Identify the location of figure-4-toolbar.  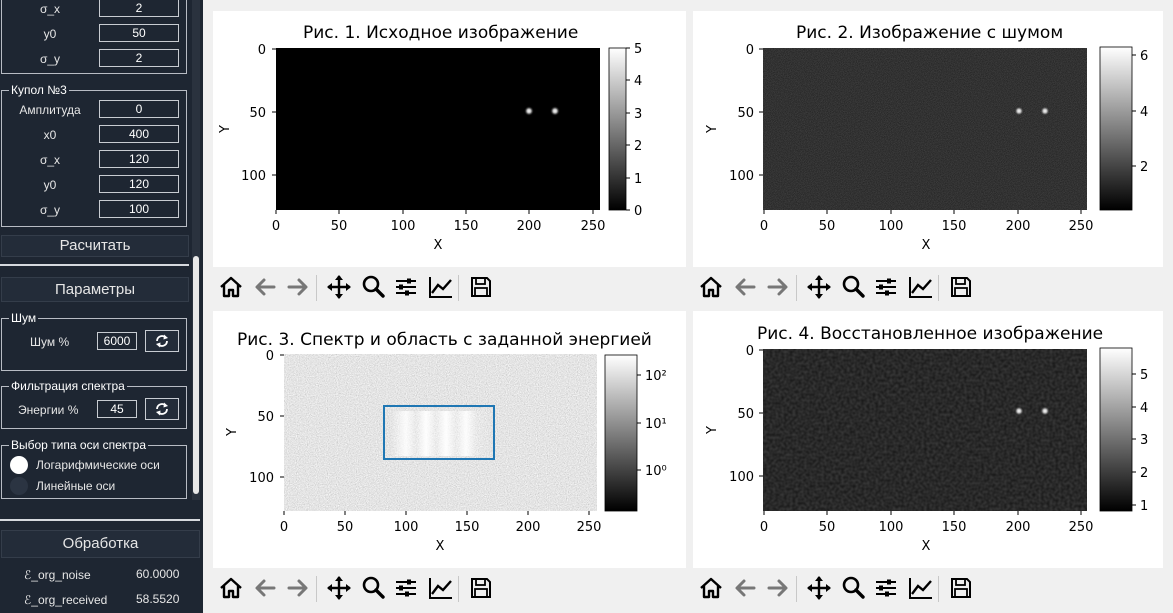
(845, 593).